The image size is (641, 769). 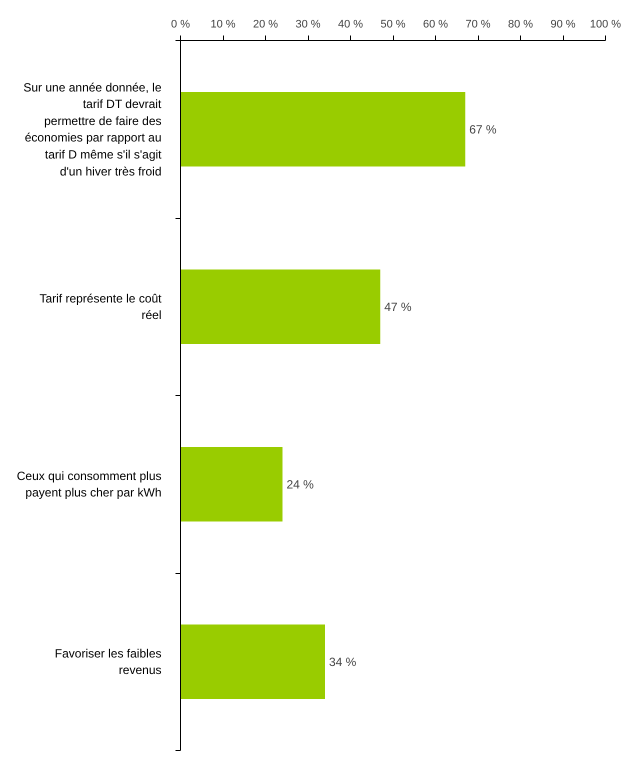 What do you see at coordinates (483, 129) in the screenshot?
I see `data-label: 67 %` at bounding box center [483, 129].